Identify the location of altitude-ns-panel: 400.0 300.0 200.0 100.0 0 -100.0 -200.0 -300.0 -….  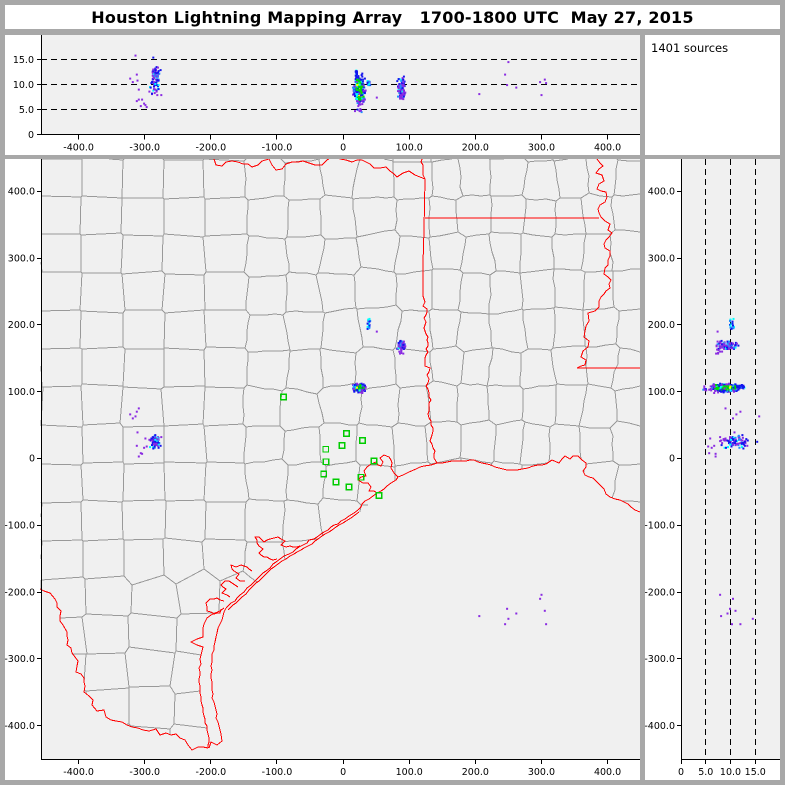
(712, 469).